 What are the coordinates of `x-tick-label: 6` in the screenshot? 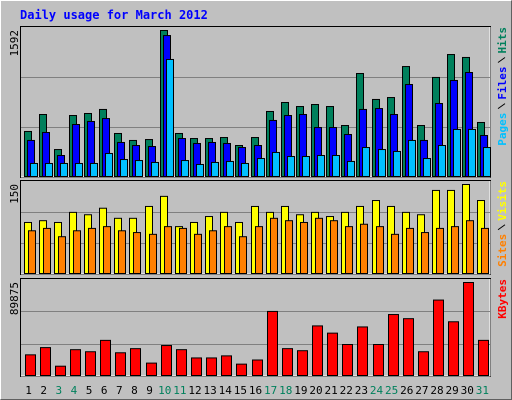 It's located at (104, 390).